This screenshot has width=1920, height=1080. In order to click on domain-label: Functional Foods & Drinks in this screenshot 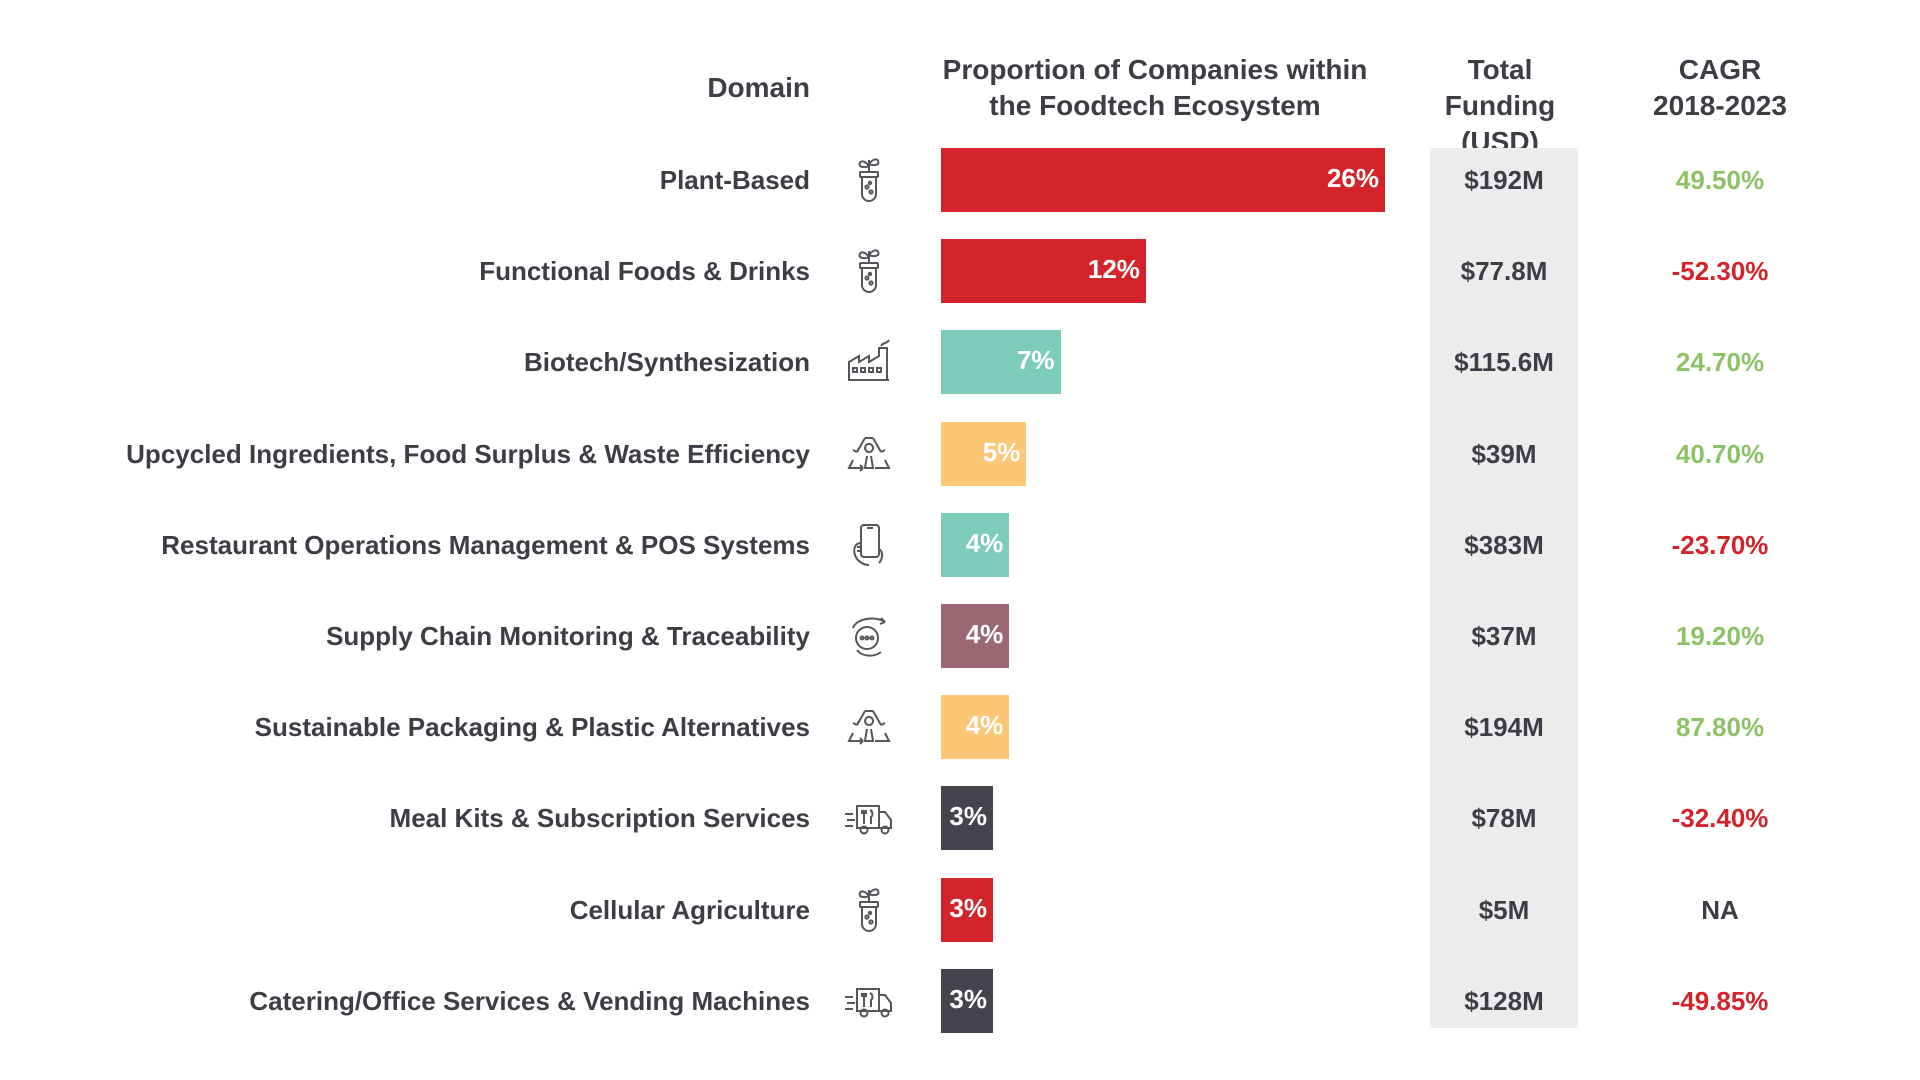, I will do `click(644, 271)`.